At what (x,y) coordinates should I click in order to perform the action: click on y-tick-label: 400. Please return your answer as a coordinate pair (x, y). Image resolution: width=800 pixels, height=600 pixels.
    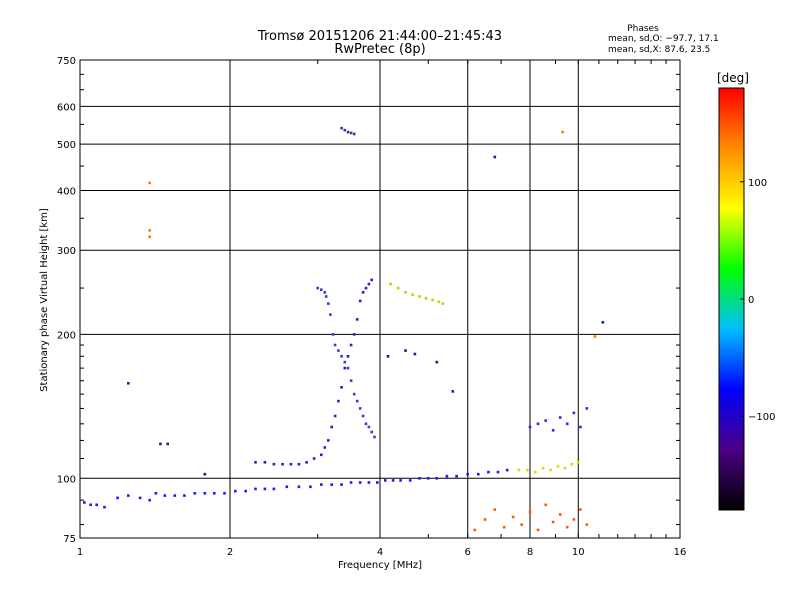
    Looking at the image, I should click on (66, 191).